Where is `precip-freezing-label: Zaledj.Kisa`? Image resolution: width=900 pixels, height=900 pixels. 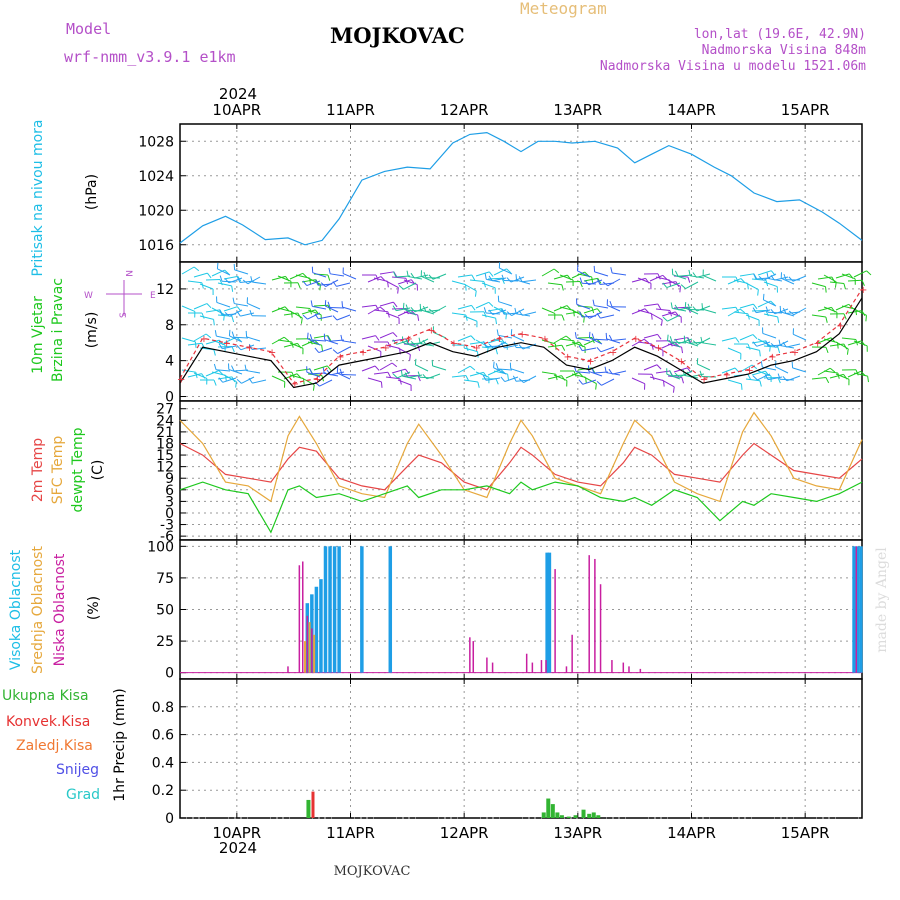
precip-freezing-label: Zaledj.Kisa is located at coordinates (54, 746).